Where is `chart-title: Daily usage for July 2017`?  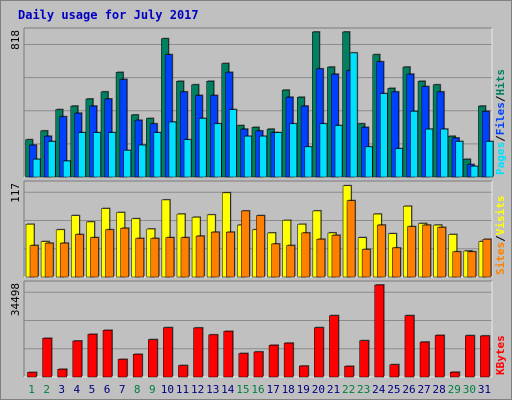 chart-title: Daily usage for July 2017 is located at coordinates (108, 15).